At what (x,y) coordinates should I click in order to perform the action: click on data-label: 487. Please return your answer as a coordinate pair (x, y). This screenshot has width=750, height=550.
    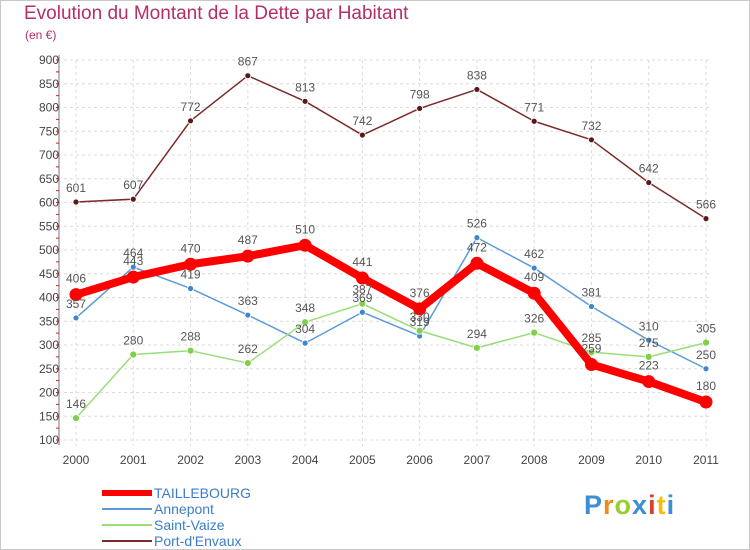
    Looking at the image, I should click on (248, 240).